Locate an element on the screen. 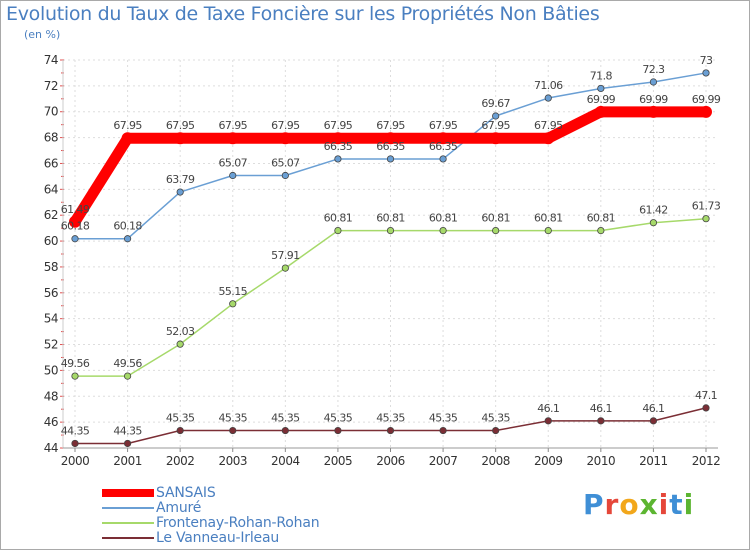 The width and height of the screenshot is (750, 550). y-tick-label: 66 is located at coordinates (51, 163).